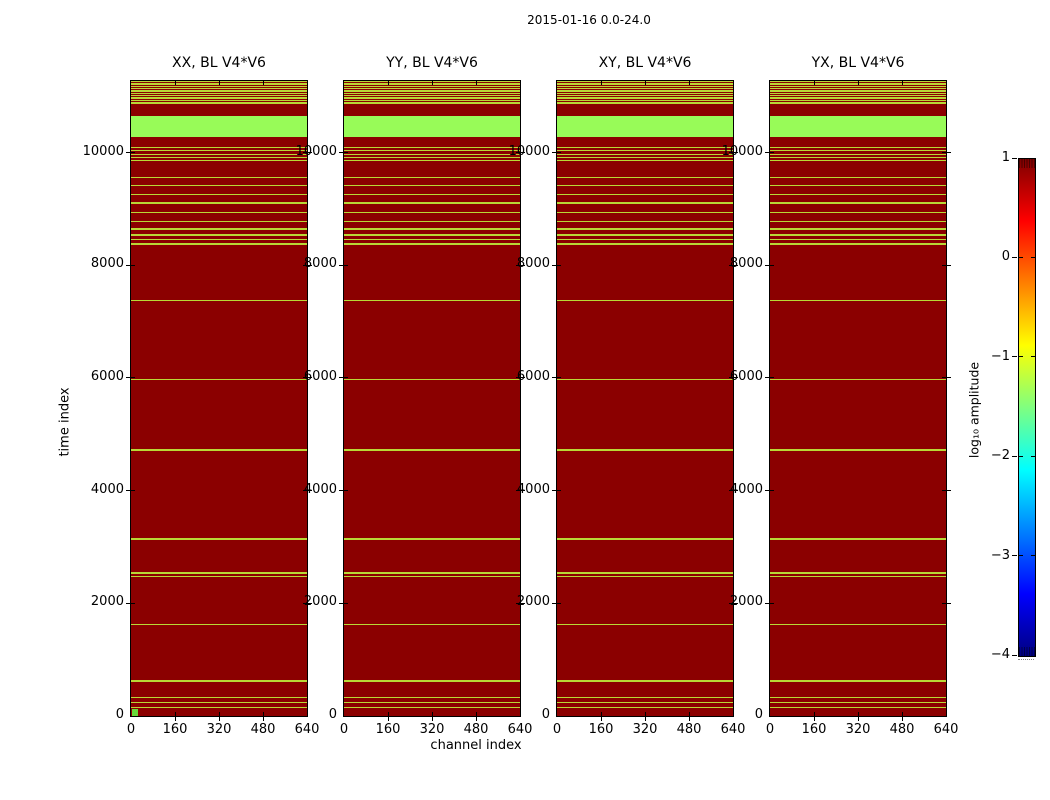 The image size is (1050, 800). What do you see at coordinates (746, 602) in the screenshot?
I see `y-tick-label: 2000` at bounding box center [746, 602].